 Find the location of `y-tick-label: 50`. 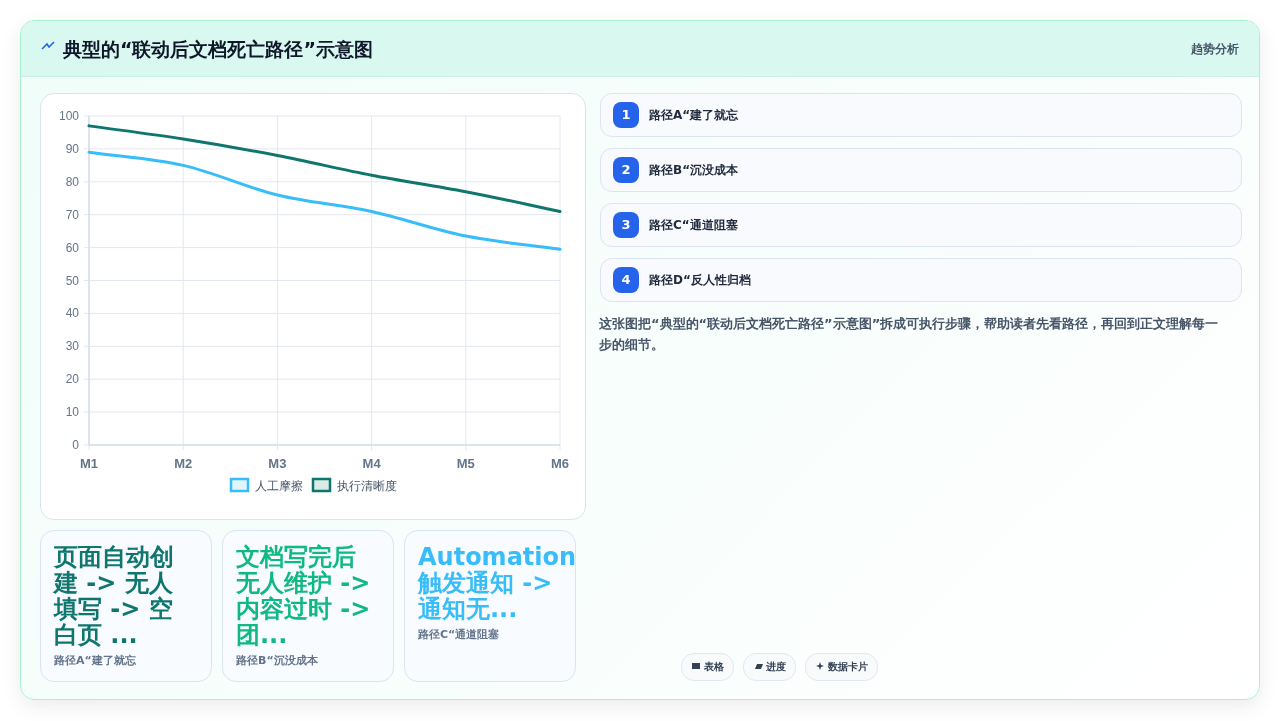

y-tick-label: 50 is located at coordinates (72, 280).